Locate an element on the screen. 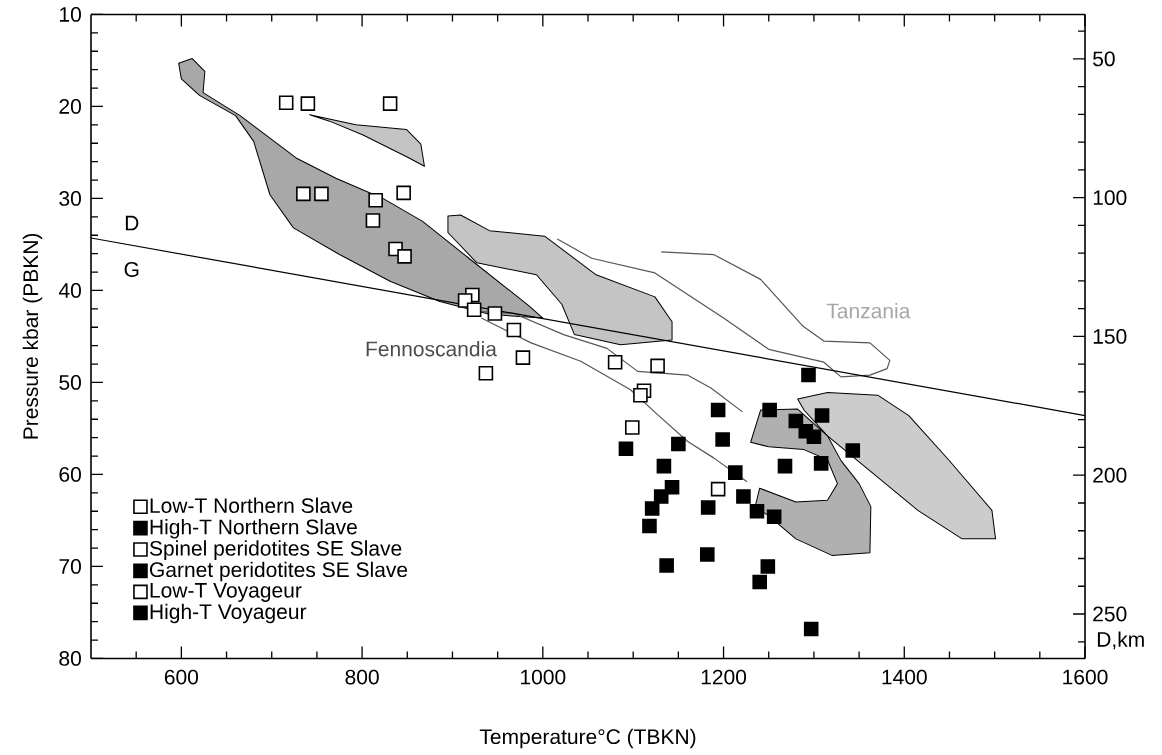 The image size is (1162, 755). y2-axis-title: D,km is located at coordinates (1120, 640).